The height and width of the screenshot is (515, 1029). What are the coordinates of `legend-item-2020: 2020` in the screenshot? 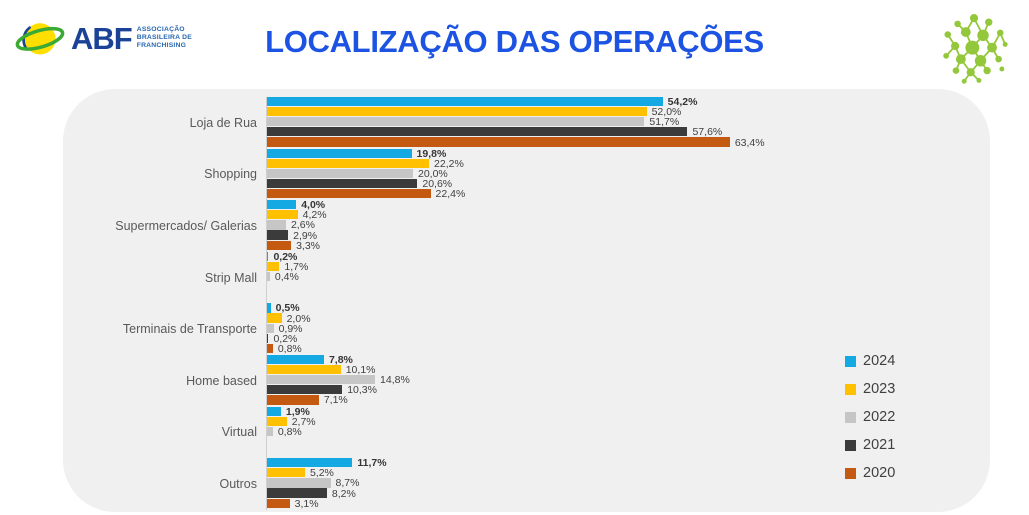 It's located at (870, 473).